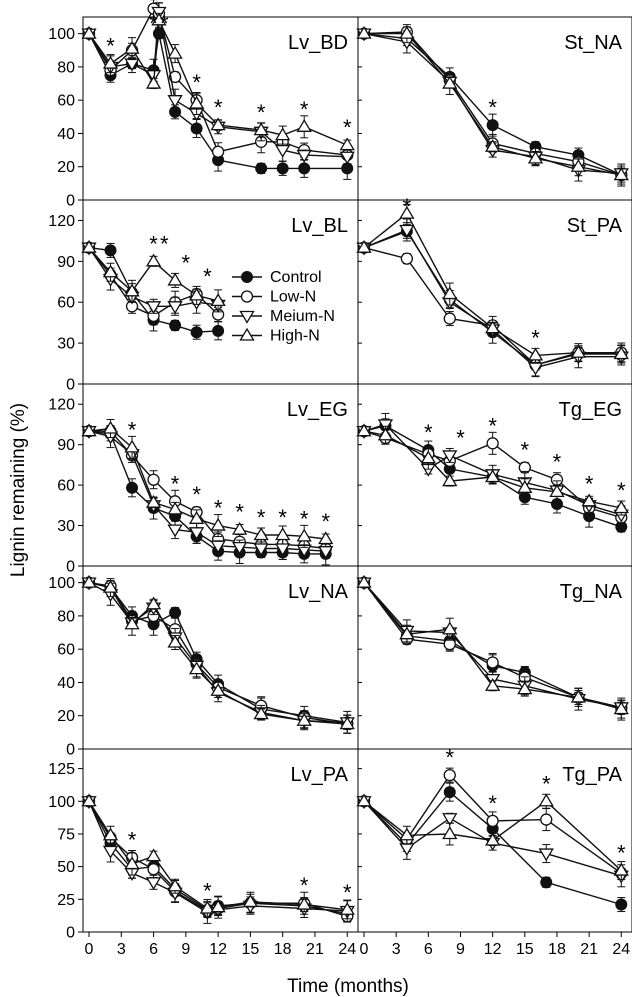 Image resolution: width=632 pixels, height=997 pixels. What do you see at coordinates (494, 475) in the screenshot?
I see `panel-tg-eg: Tg_EG * * * * * * *` at bounding box center [494, 475].